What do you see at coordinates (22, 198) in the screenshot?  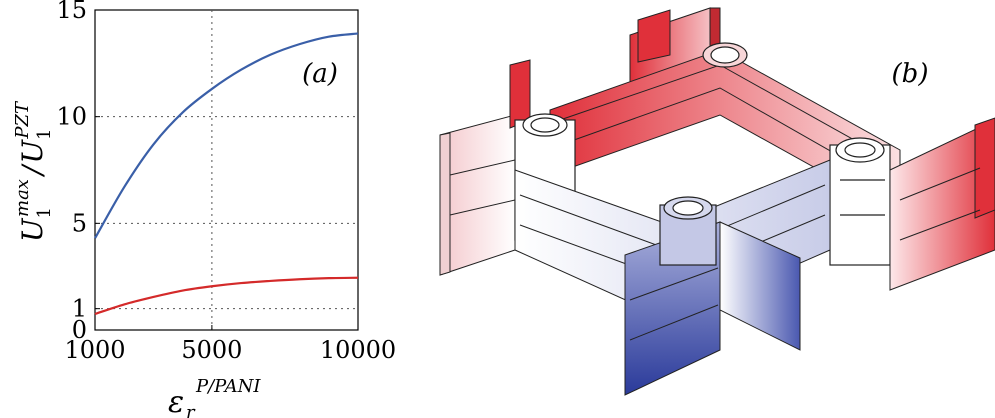 I see `y-label-base-sup: max` at bounding box center [22, 198].